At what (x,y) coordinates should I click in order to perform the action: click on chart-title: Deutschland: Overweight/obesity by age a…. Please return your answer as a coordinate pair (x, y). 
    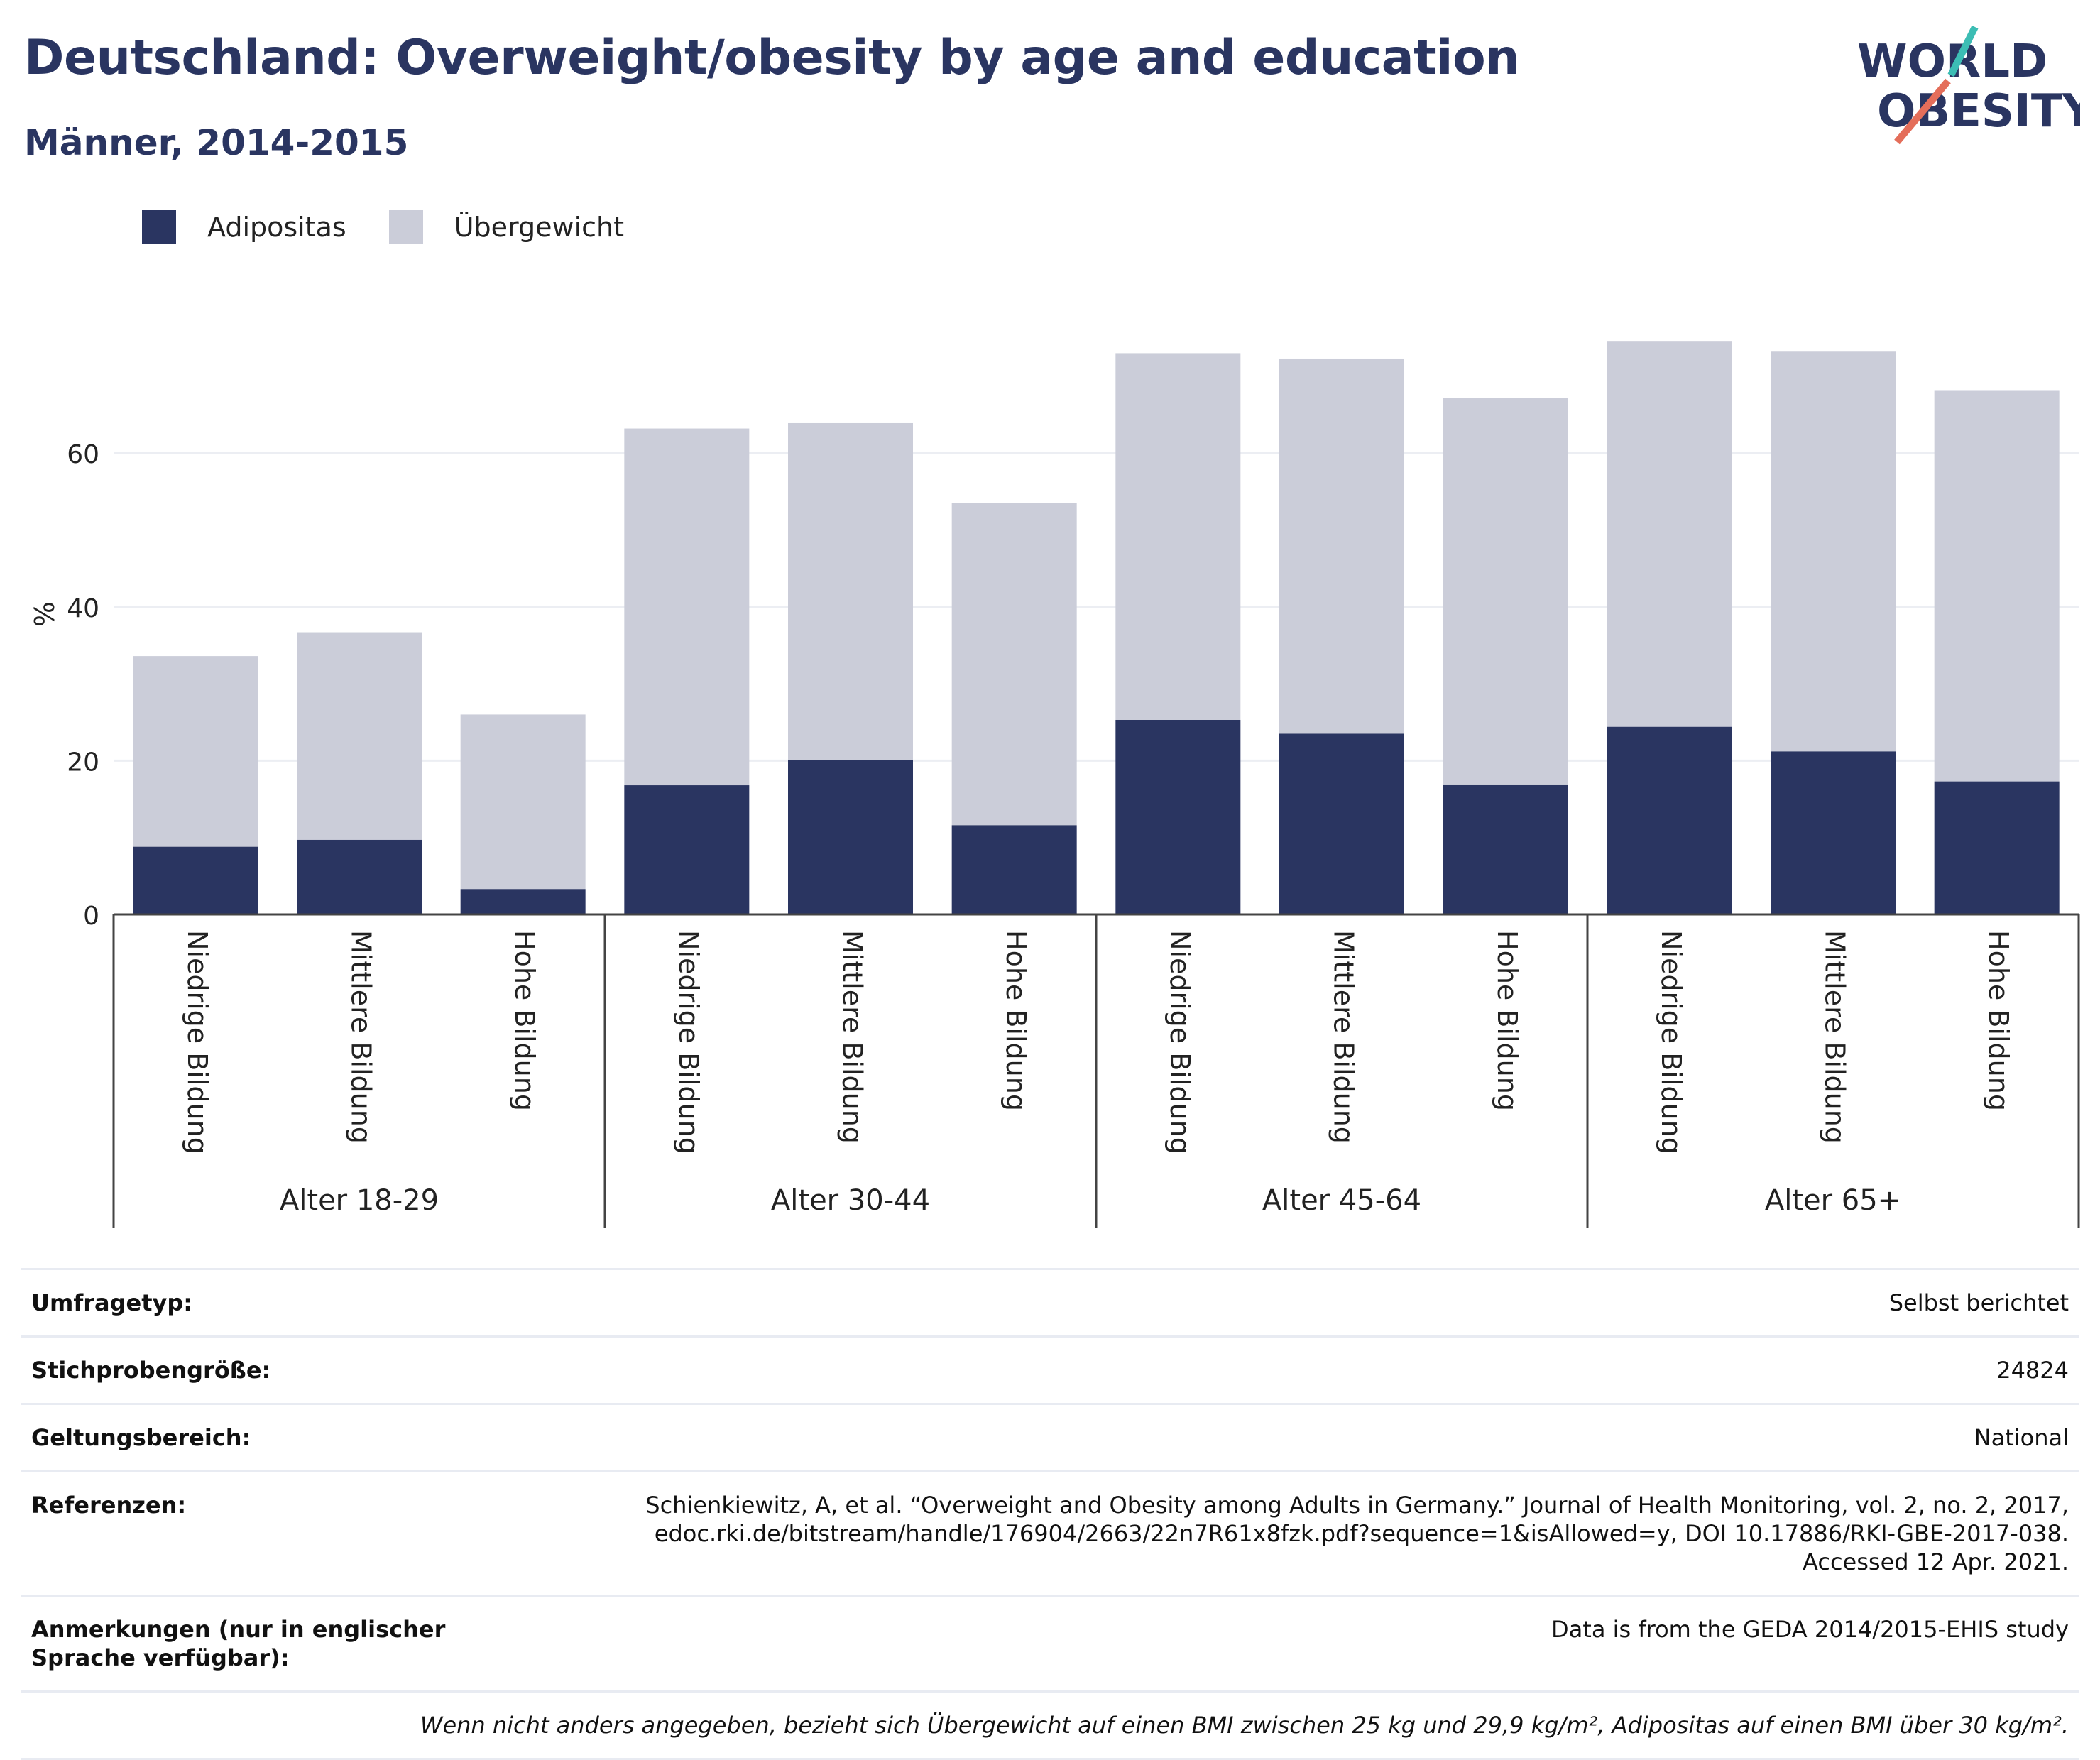
    Looking at the image, I should click on (772, 58).